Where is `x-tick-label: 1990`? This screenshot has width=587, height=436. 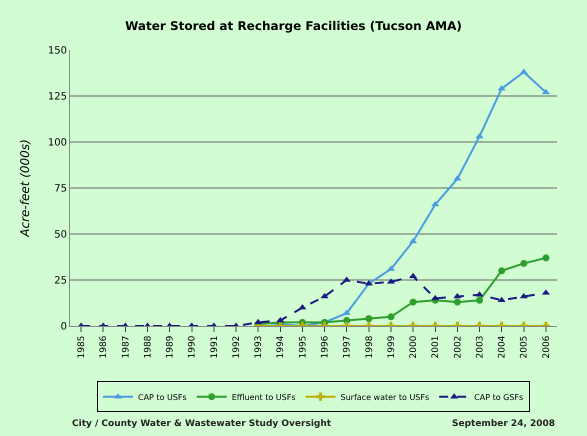
x-tick-label: 1990 is located at coordinates (193, 347).